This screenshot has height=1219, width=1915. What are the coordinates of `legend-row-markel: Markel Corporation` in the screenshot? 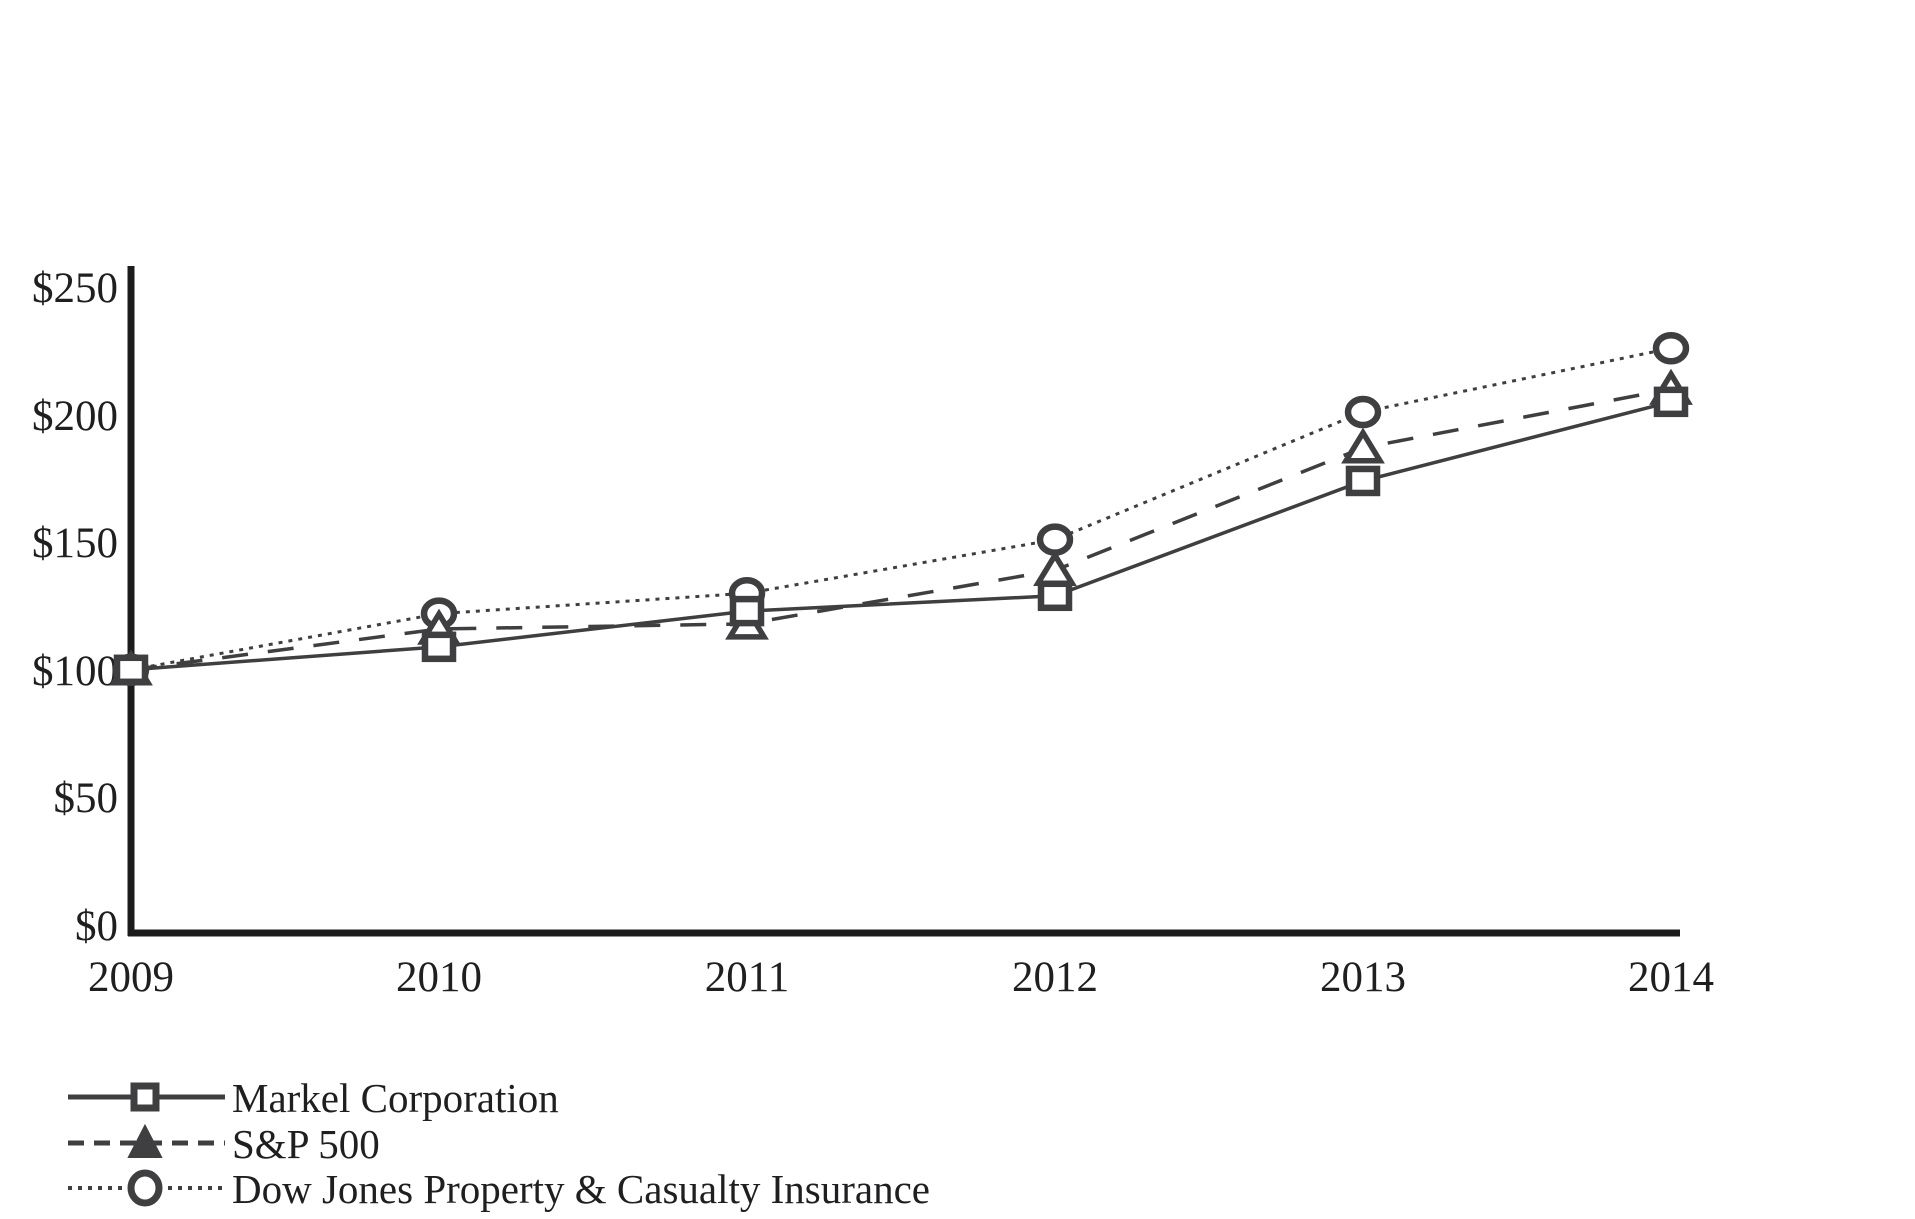 It's located at (313, 1098).